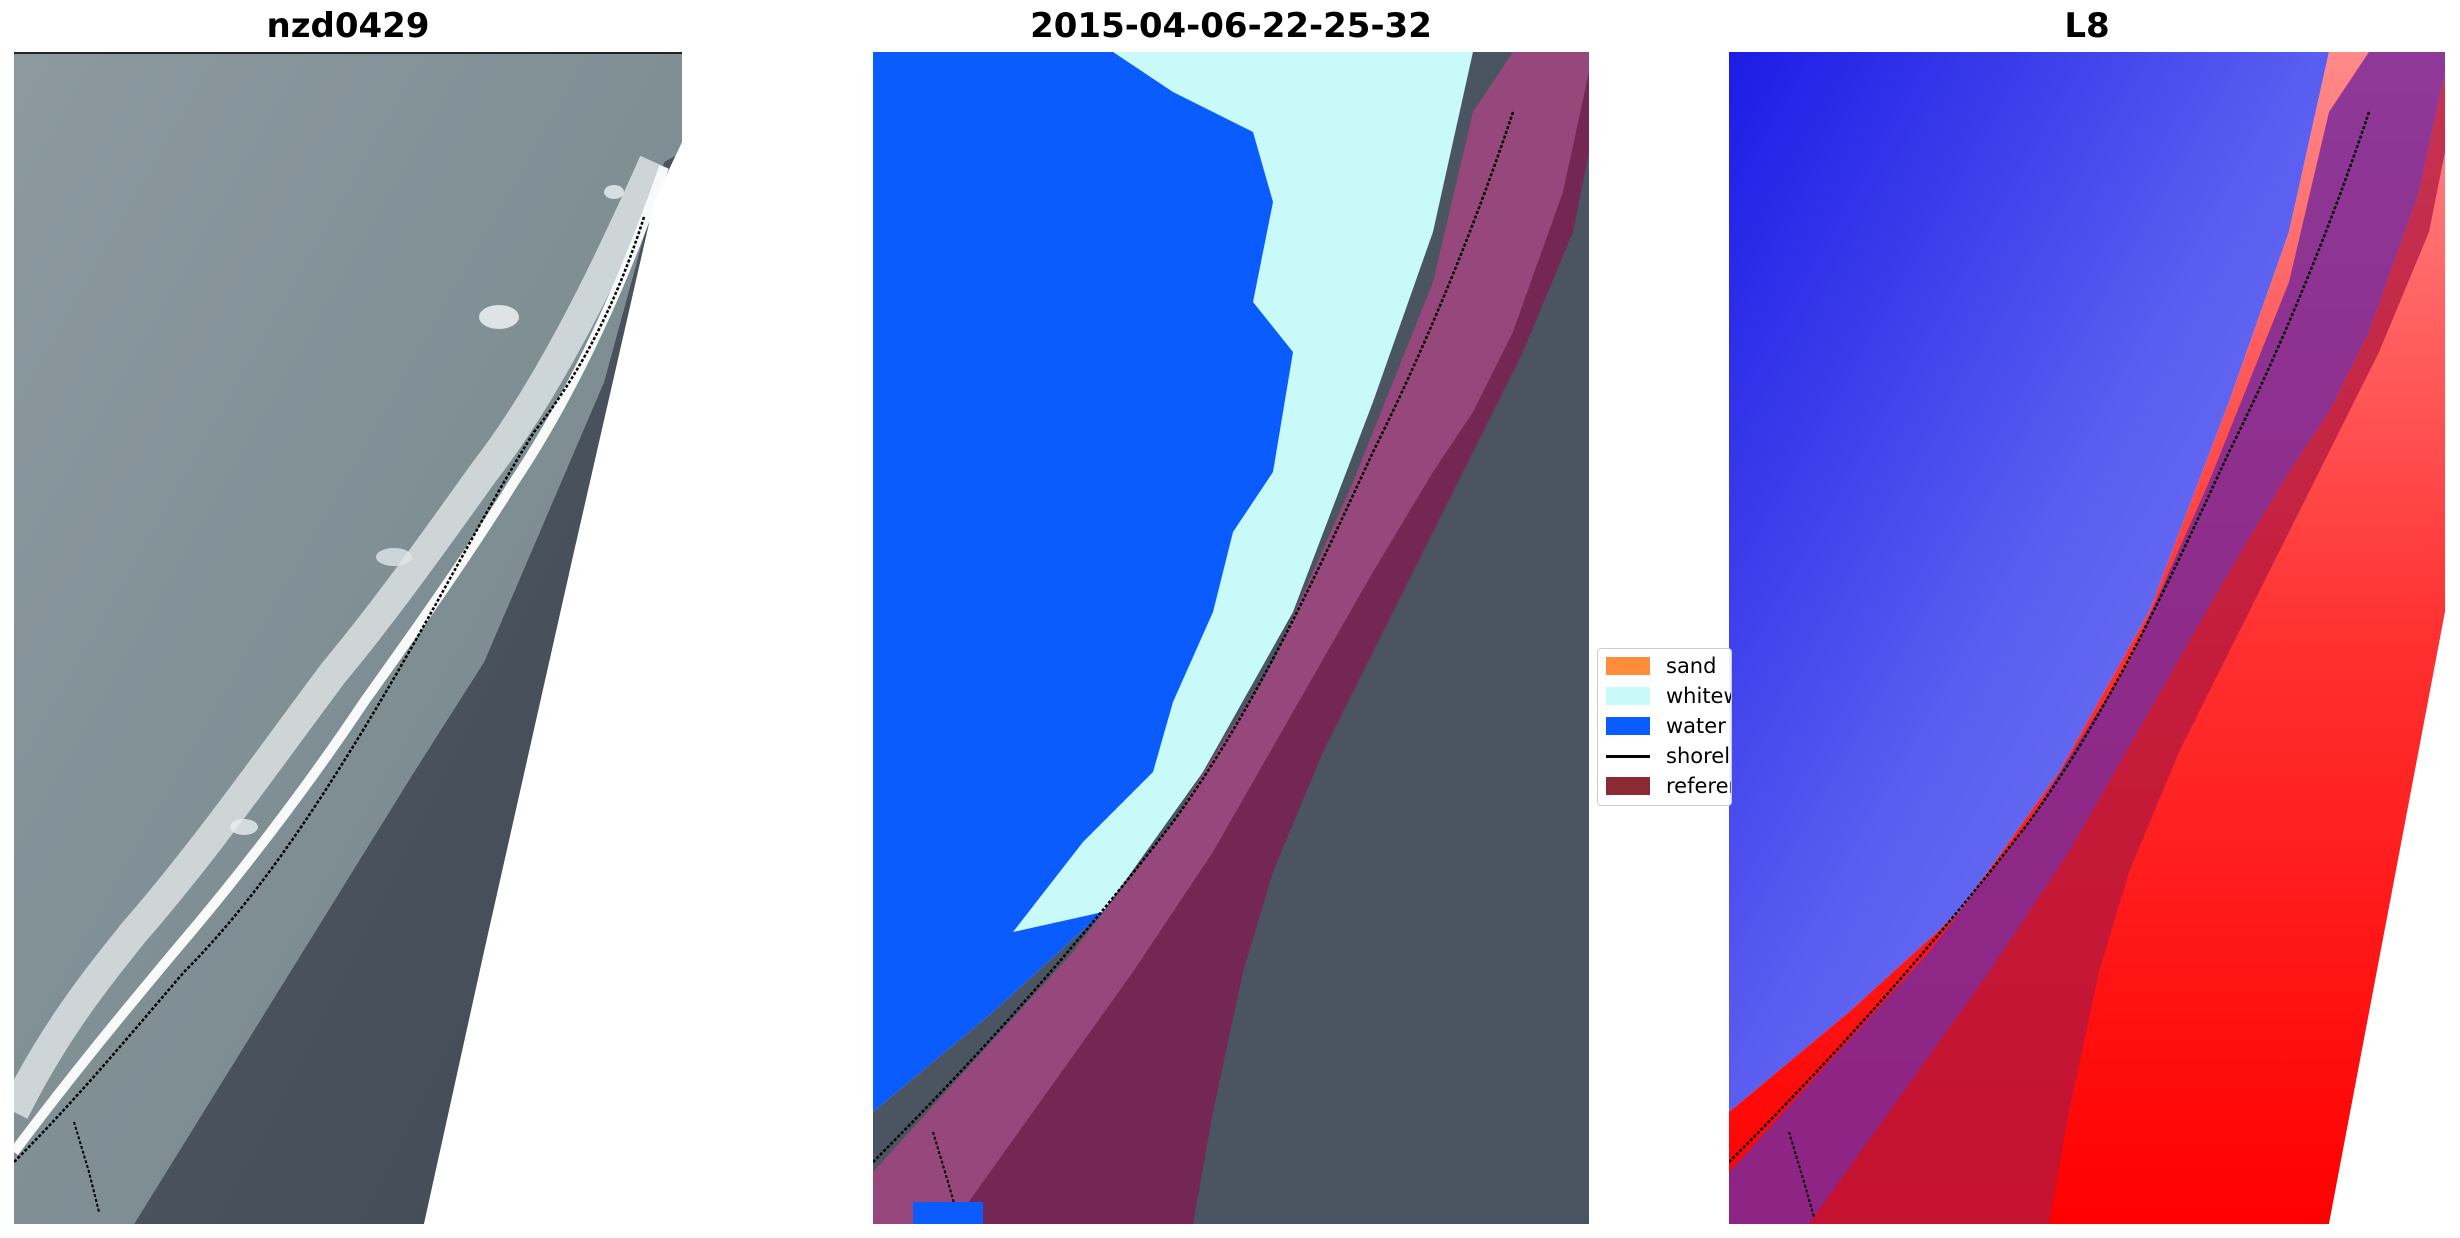  What do you see at coordinates (2087, 26) in the screenshot?
I see `panel-title-index: L8` at bounding box center [2087, 26].